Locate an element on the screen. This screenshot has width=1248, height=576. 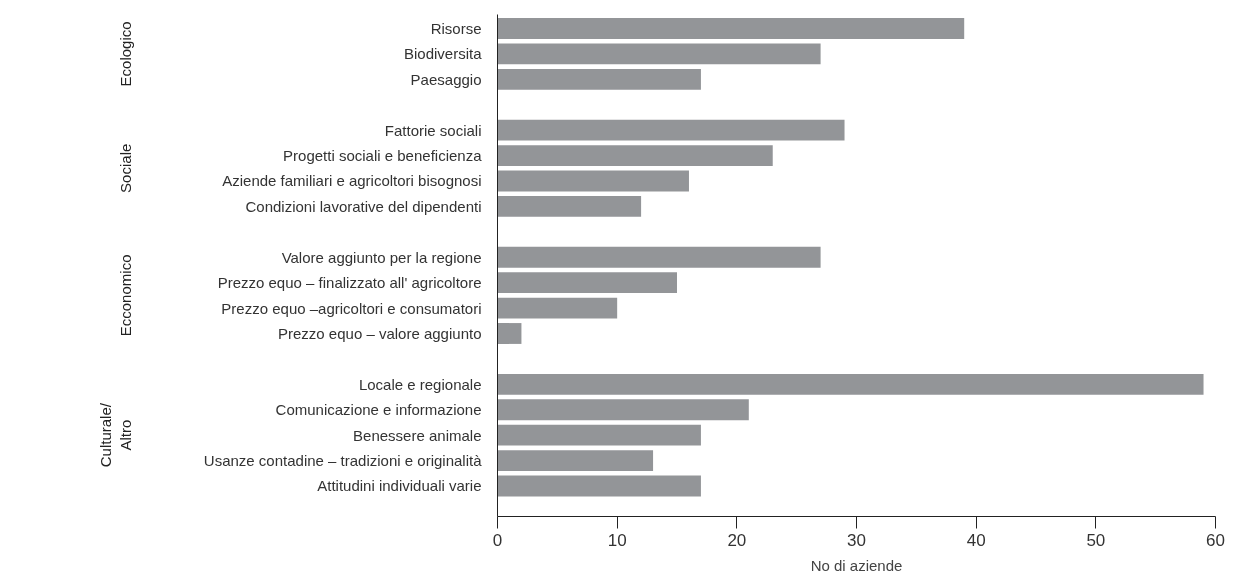
y-tick-label: Prezzo equo – valore aggiunto is located at coordinates (380, 333).